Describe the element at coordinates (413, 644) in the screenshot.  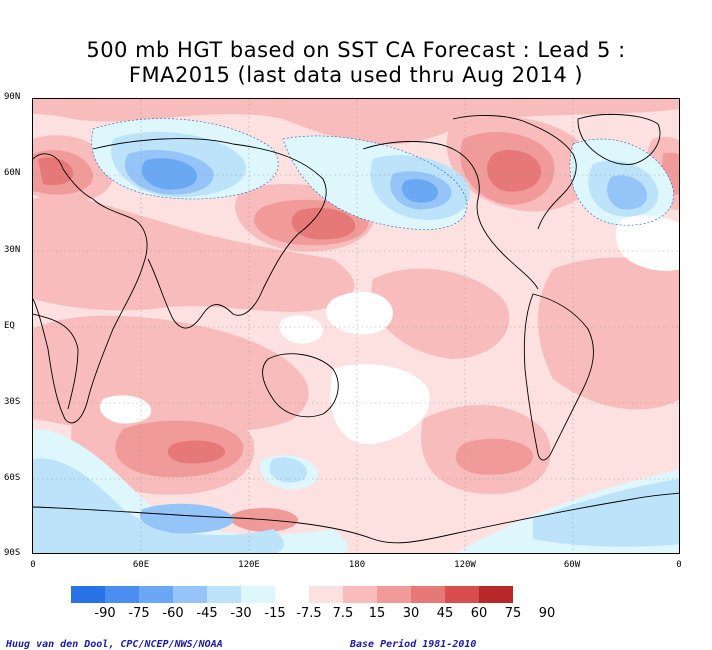
I see `credit-right: Base Period 1981-2010` at that location.